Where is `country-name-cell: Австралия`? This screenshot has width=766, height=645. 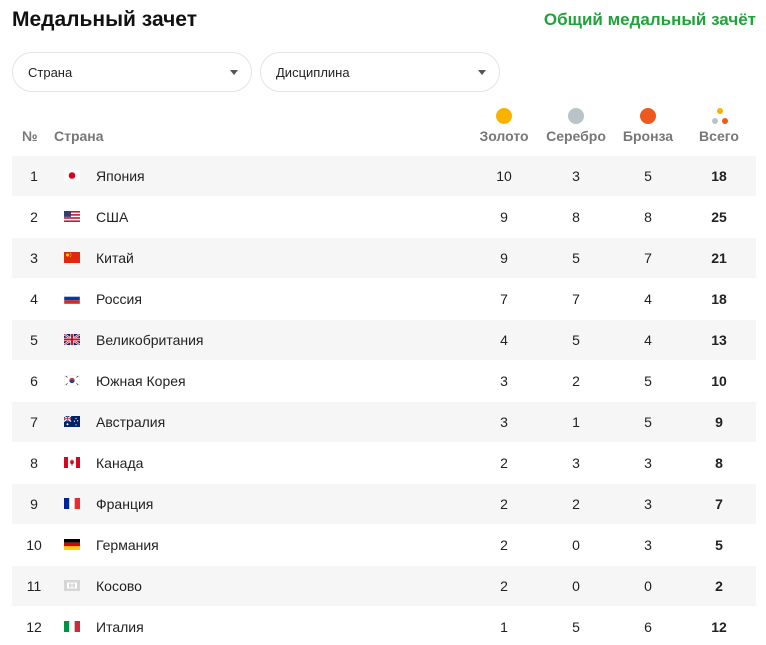 country-name-cell: Австралия is located at coordinates (131, 422).